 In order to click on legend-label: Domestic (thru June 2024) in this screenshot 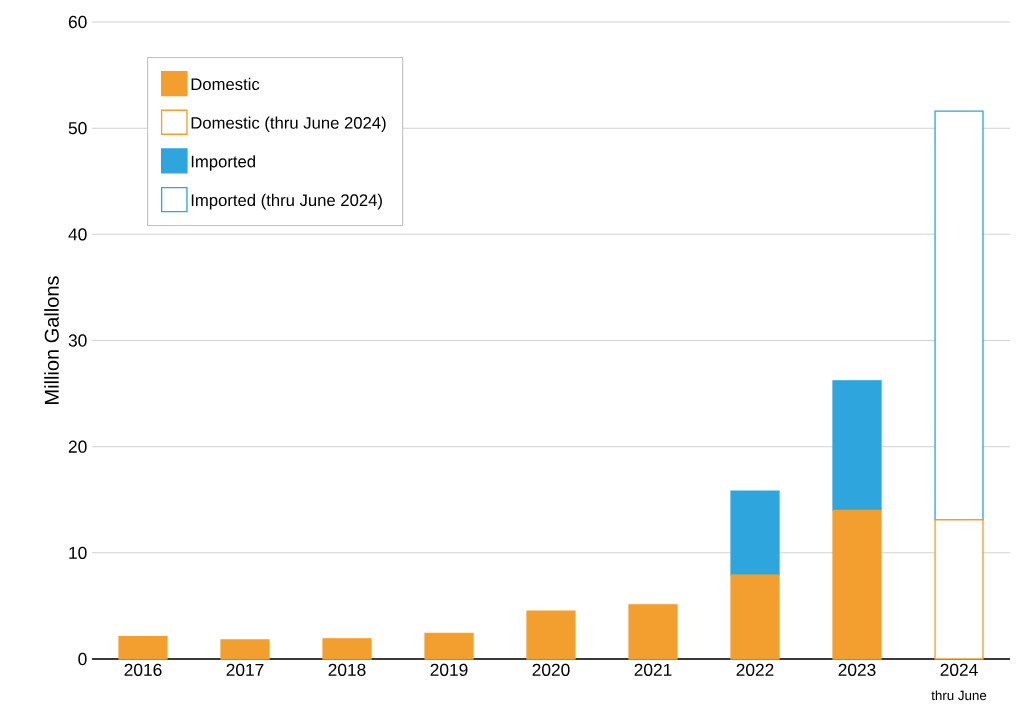, I will do `click(288, 124)`.